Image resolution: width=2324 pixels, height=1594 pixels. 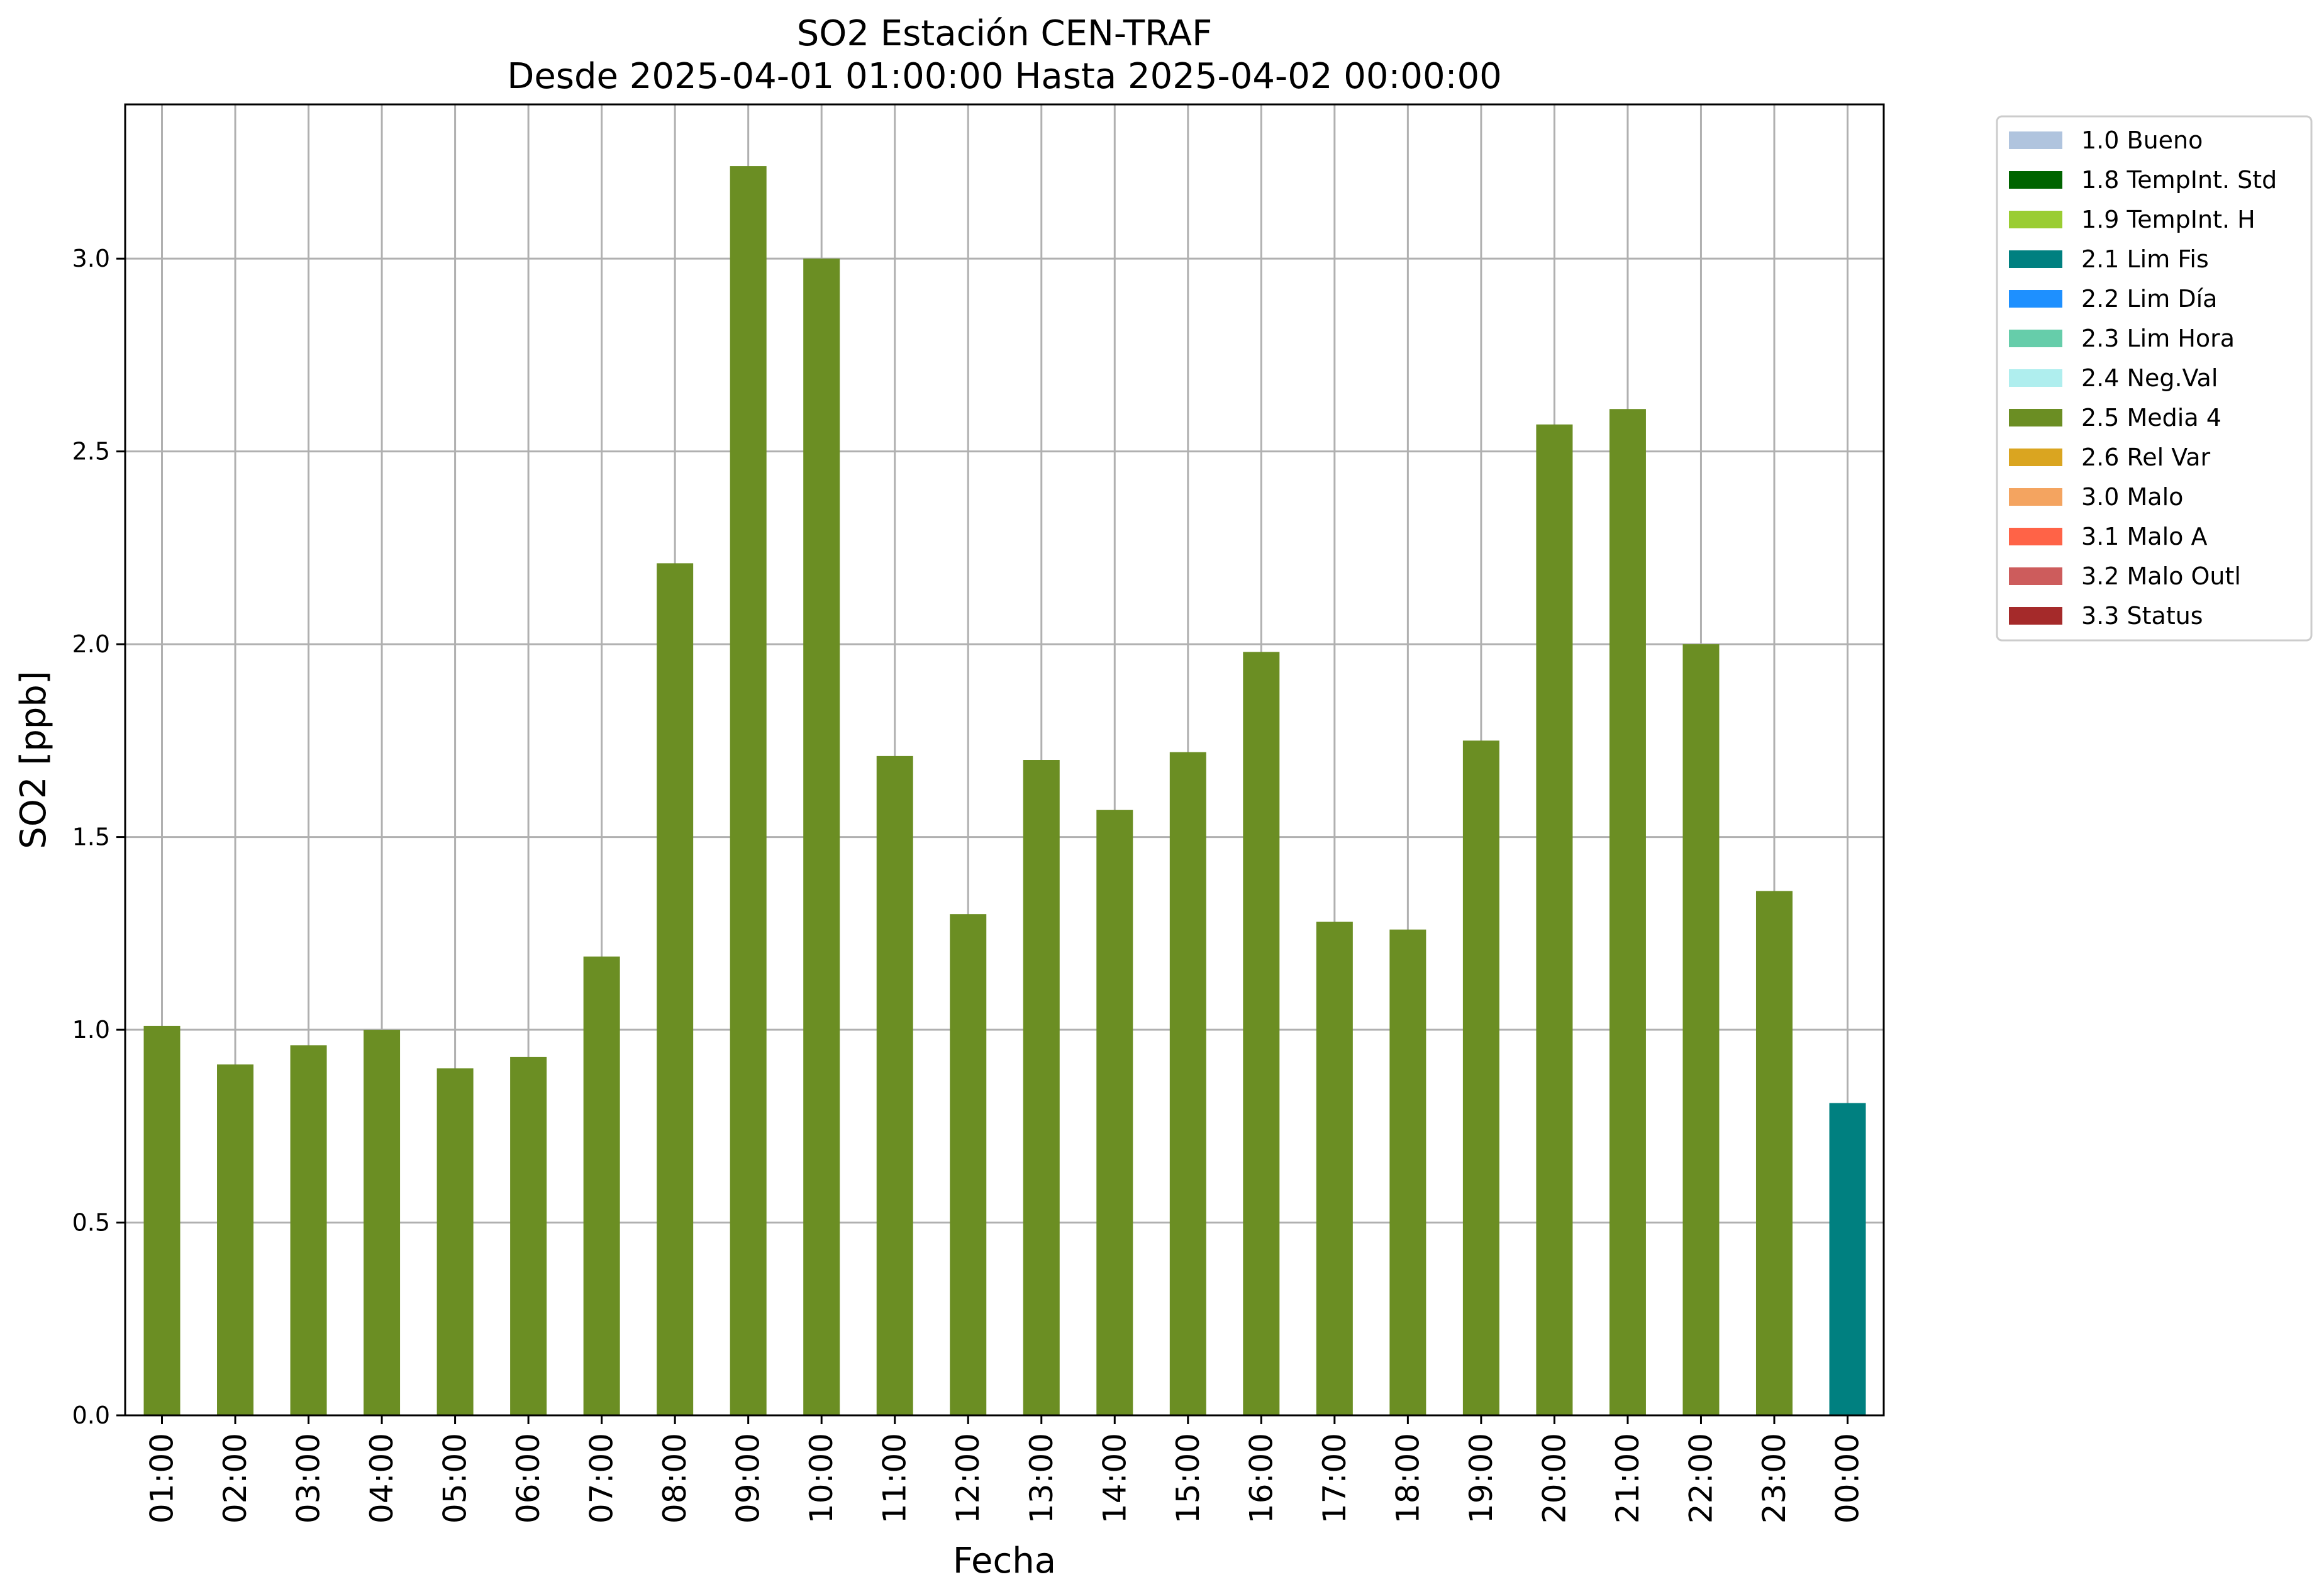 I want to click on x-tick-label: 02:00, so click(x=235, y=1478).